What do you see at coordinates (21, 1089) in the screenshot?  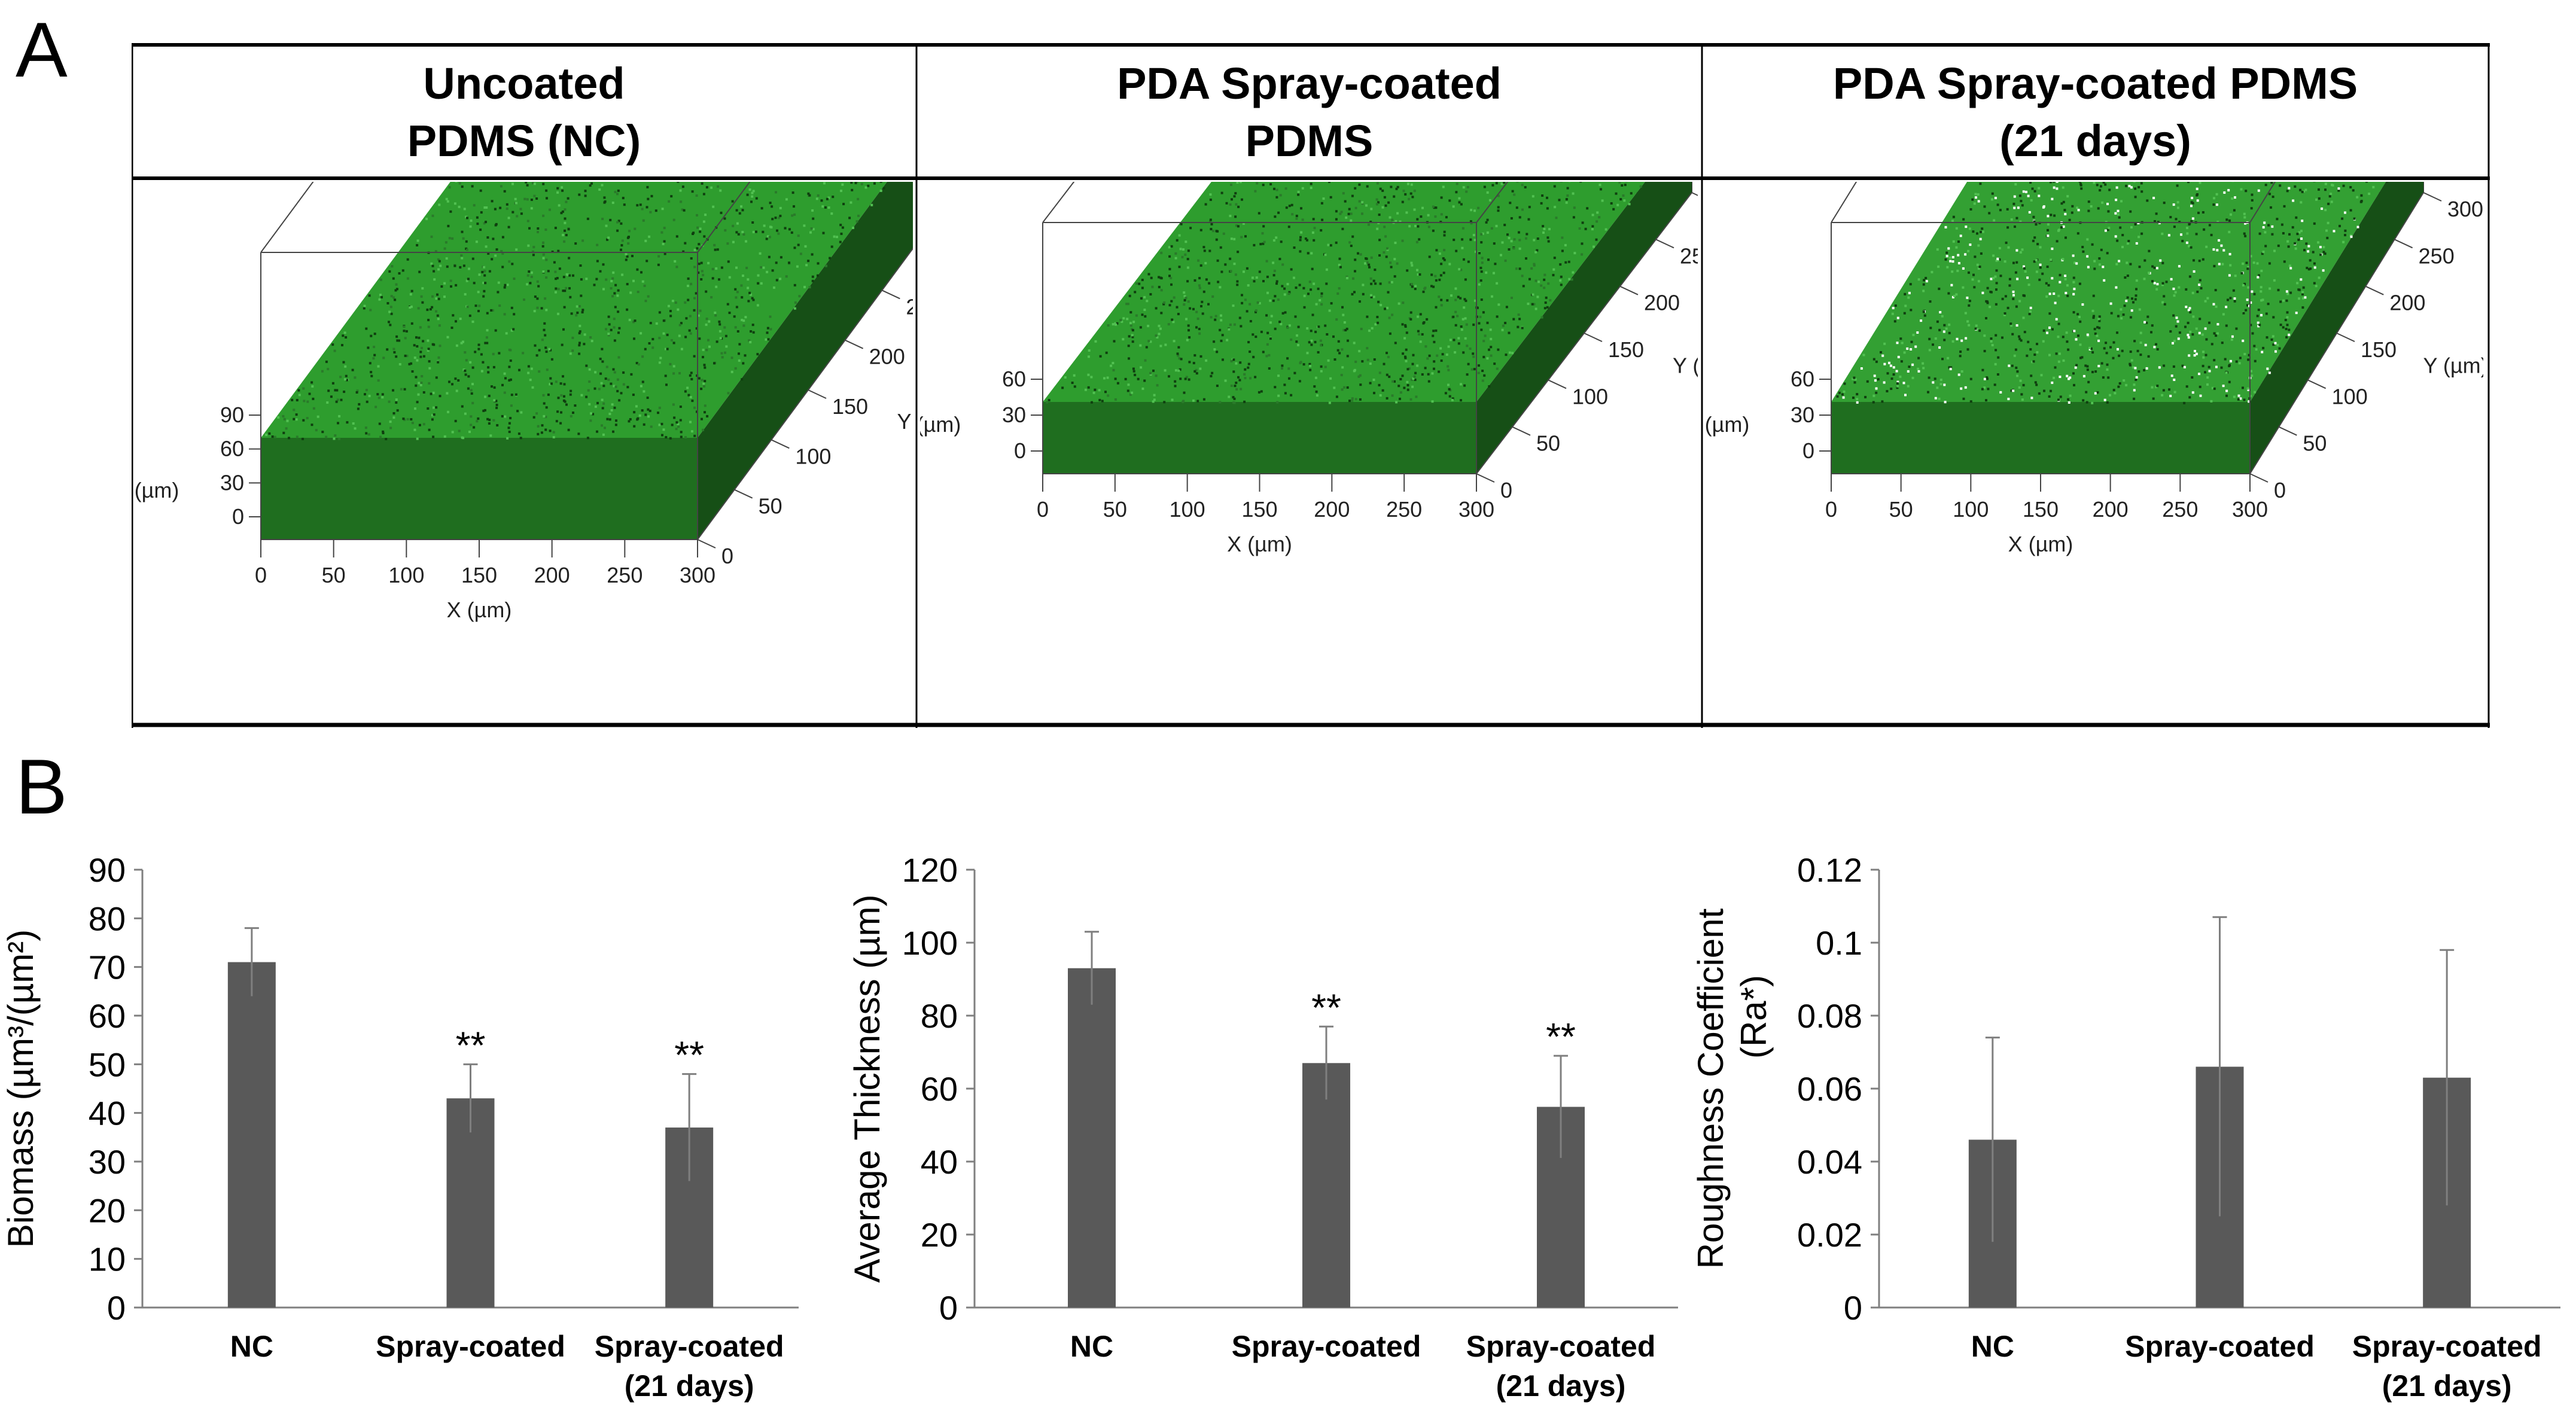 I see `y-axis-label: Biomass (µm³/(µm²)` at bounding box center [21, 1089].